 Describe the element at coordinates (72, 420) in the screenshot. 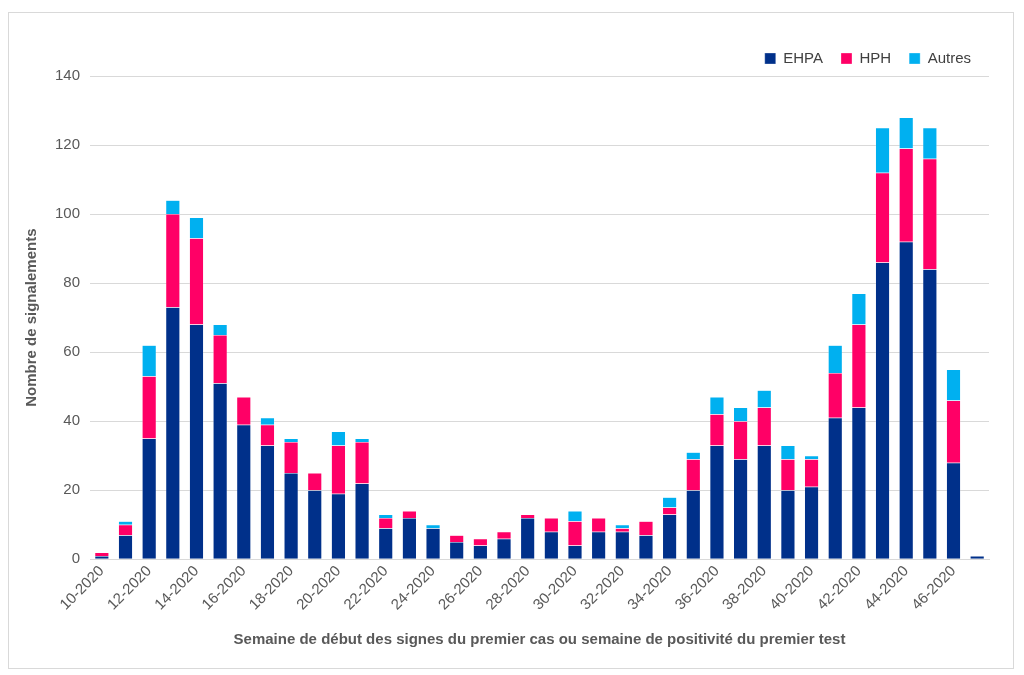

I see `y-tick-label: 40` at that location.